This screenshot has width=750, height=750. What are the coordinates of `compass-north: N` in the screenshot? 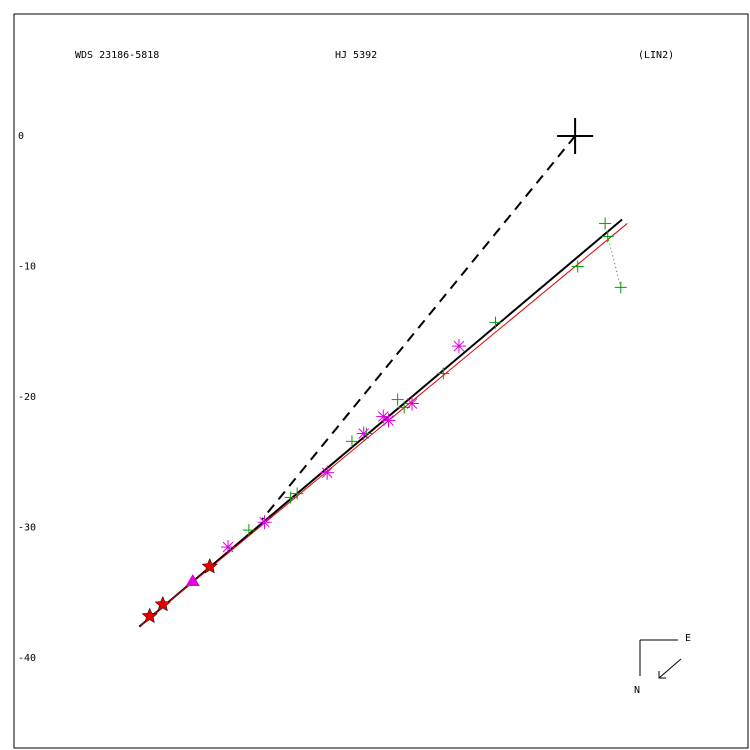 It's located at (637, 690).